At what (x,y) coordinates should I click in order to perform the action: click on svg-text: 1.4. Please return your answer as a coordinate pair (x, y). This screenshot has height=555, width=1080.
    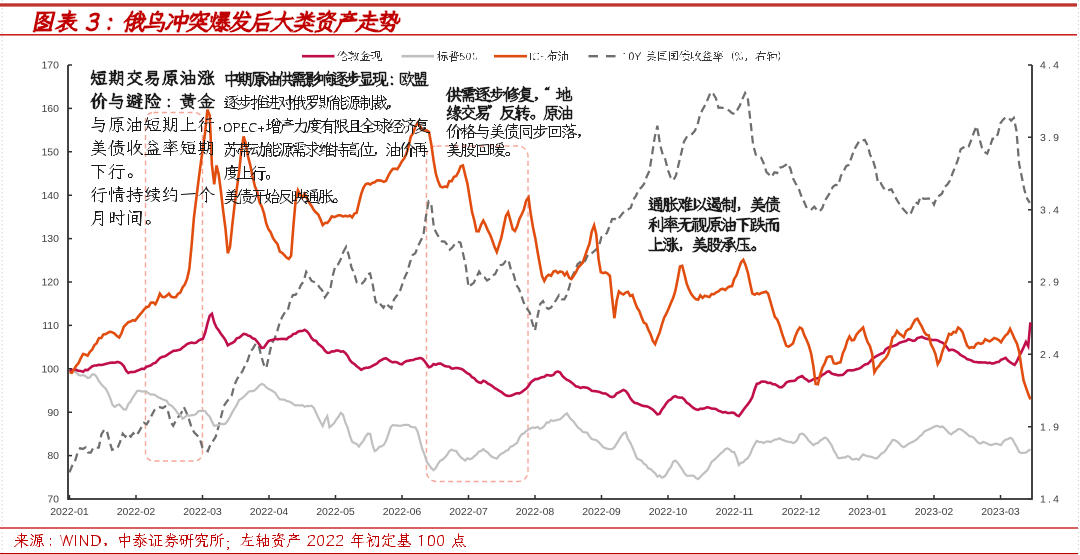
    Looking at the image, I should click on (1050, 500).